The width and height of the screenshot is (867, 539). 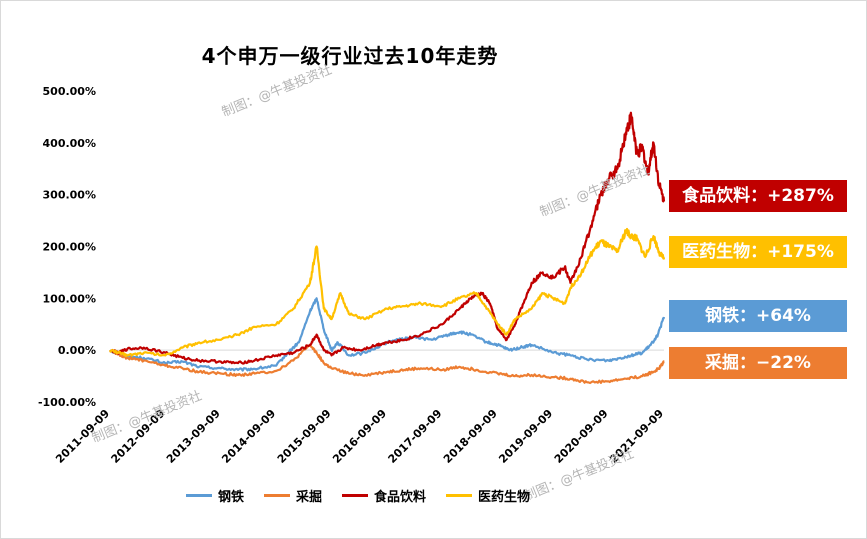 I want to click on y-tick-label: 300.00%, so click(x=69, y=195).